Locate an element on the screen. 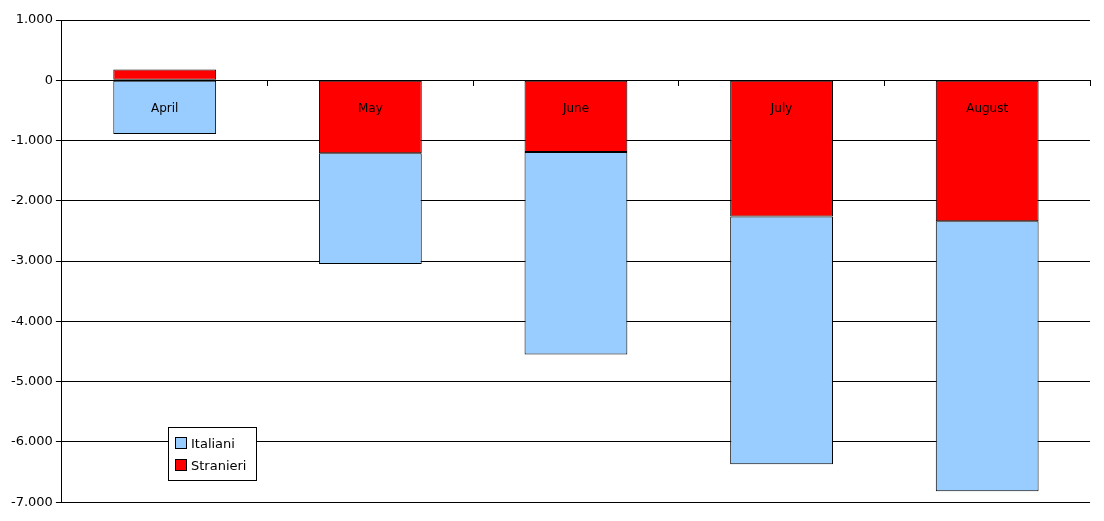  x-tick-label: June is located at coordinates (575, 108).